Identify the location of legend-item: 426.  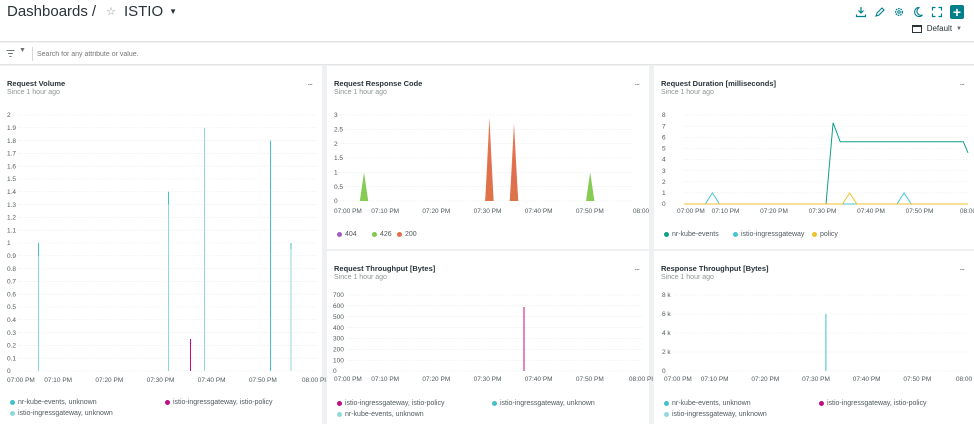
(382, 234).